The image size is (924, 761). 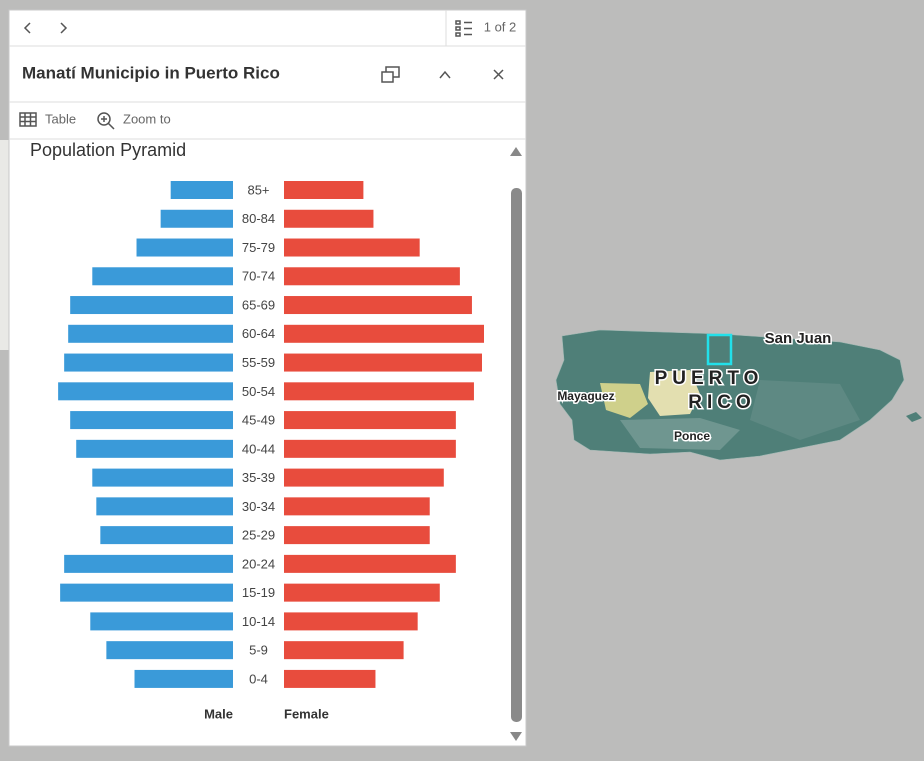 I want to click on category-label: 55-59, so click(x=258, y=362).